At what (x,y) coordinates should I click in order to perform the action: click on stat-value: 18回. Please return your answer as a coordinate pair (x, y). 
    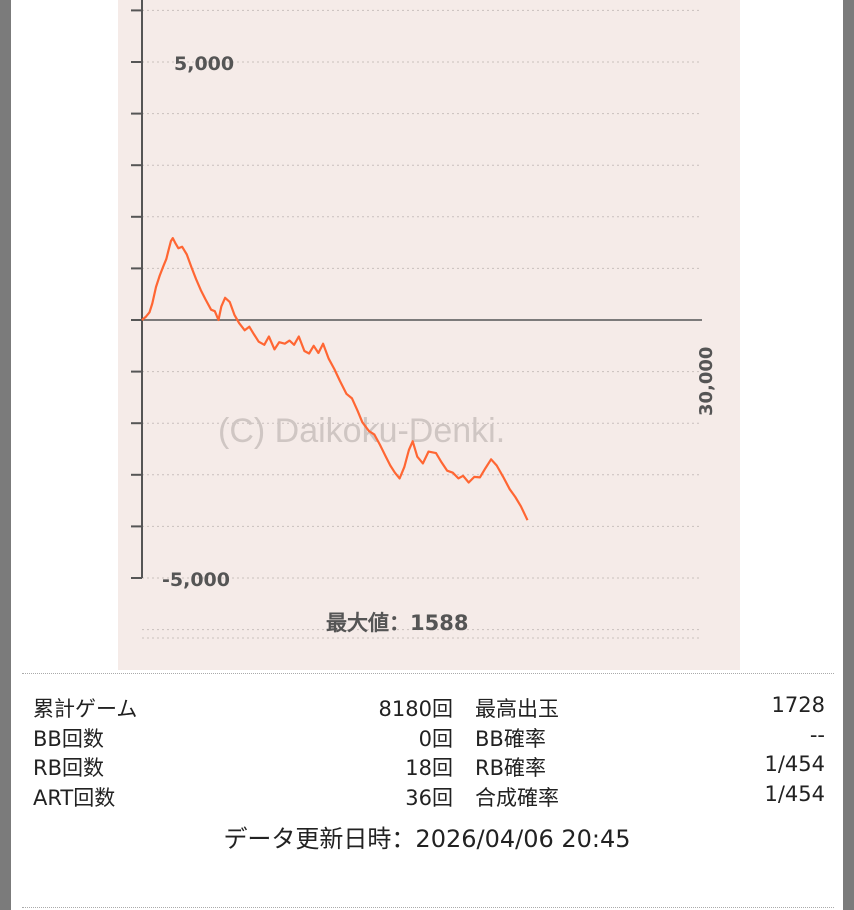
    Looking at the image, I should click on (429, 768).